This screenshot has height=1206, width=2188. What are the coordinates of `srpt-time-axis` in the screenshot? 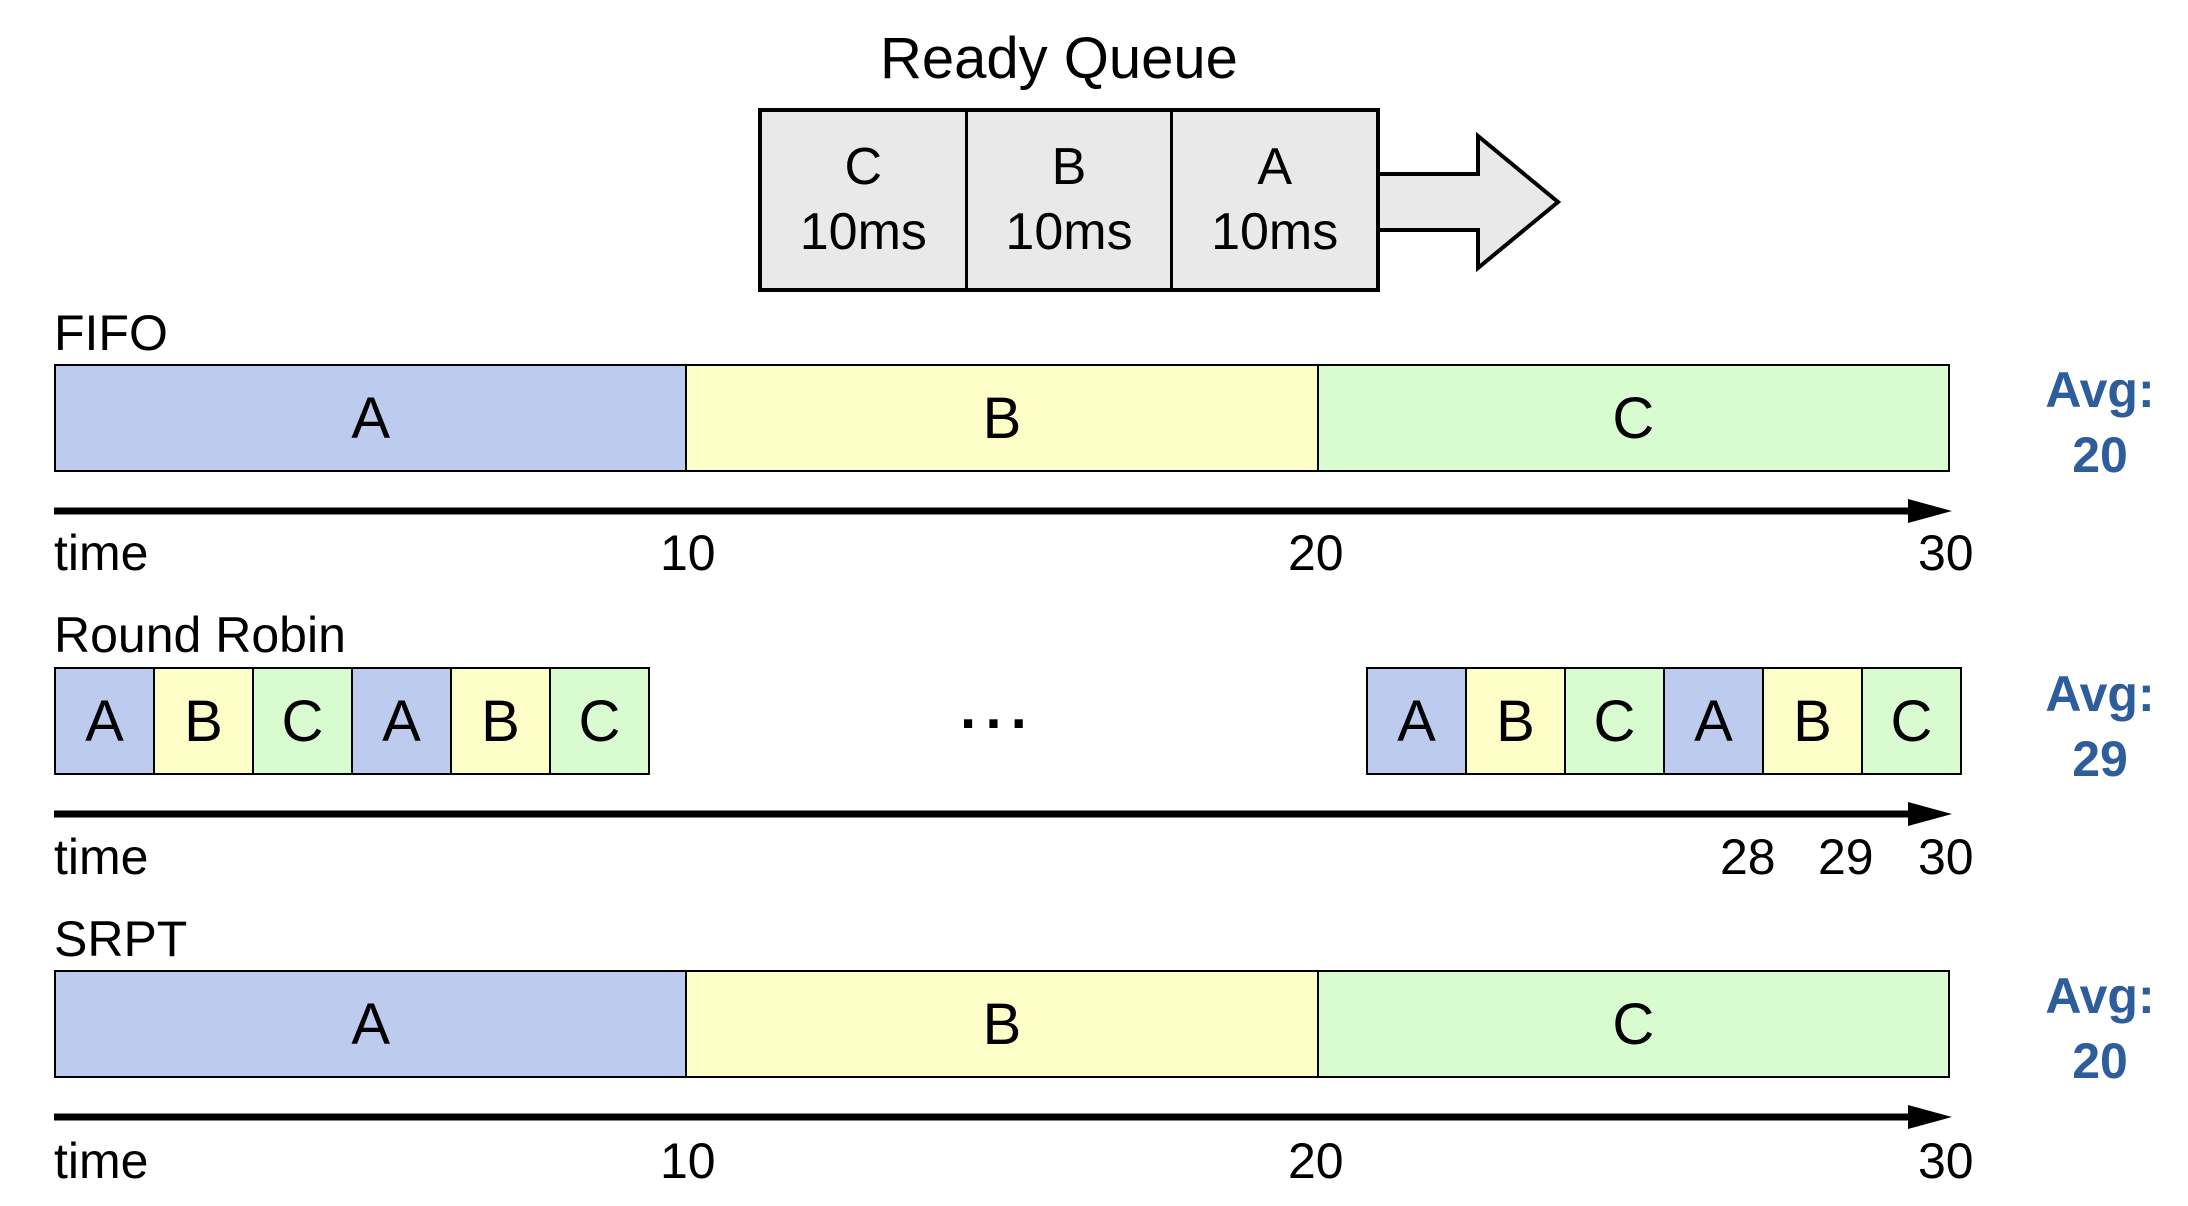 It's located at (1003, 1117).